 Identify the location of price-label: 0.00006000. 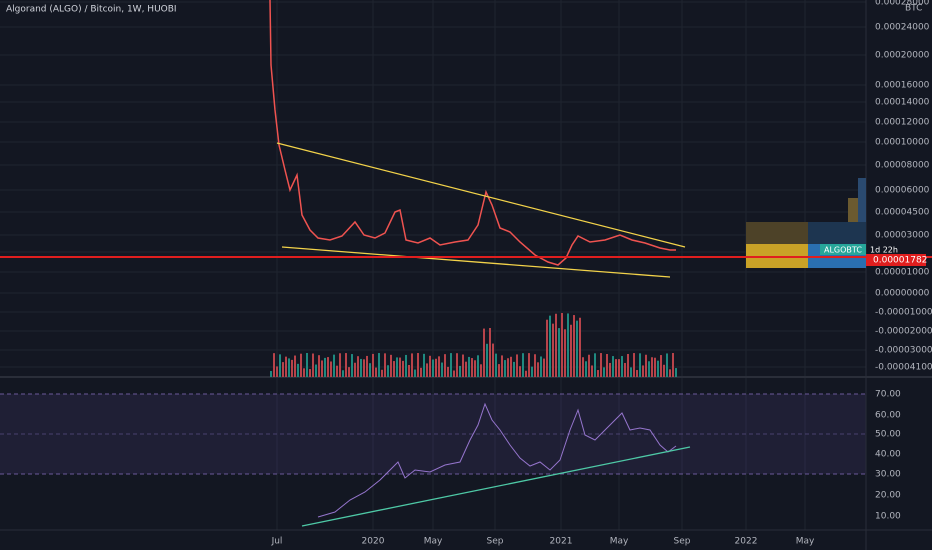
(902, 191).